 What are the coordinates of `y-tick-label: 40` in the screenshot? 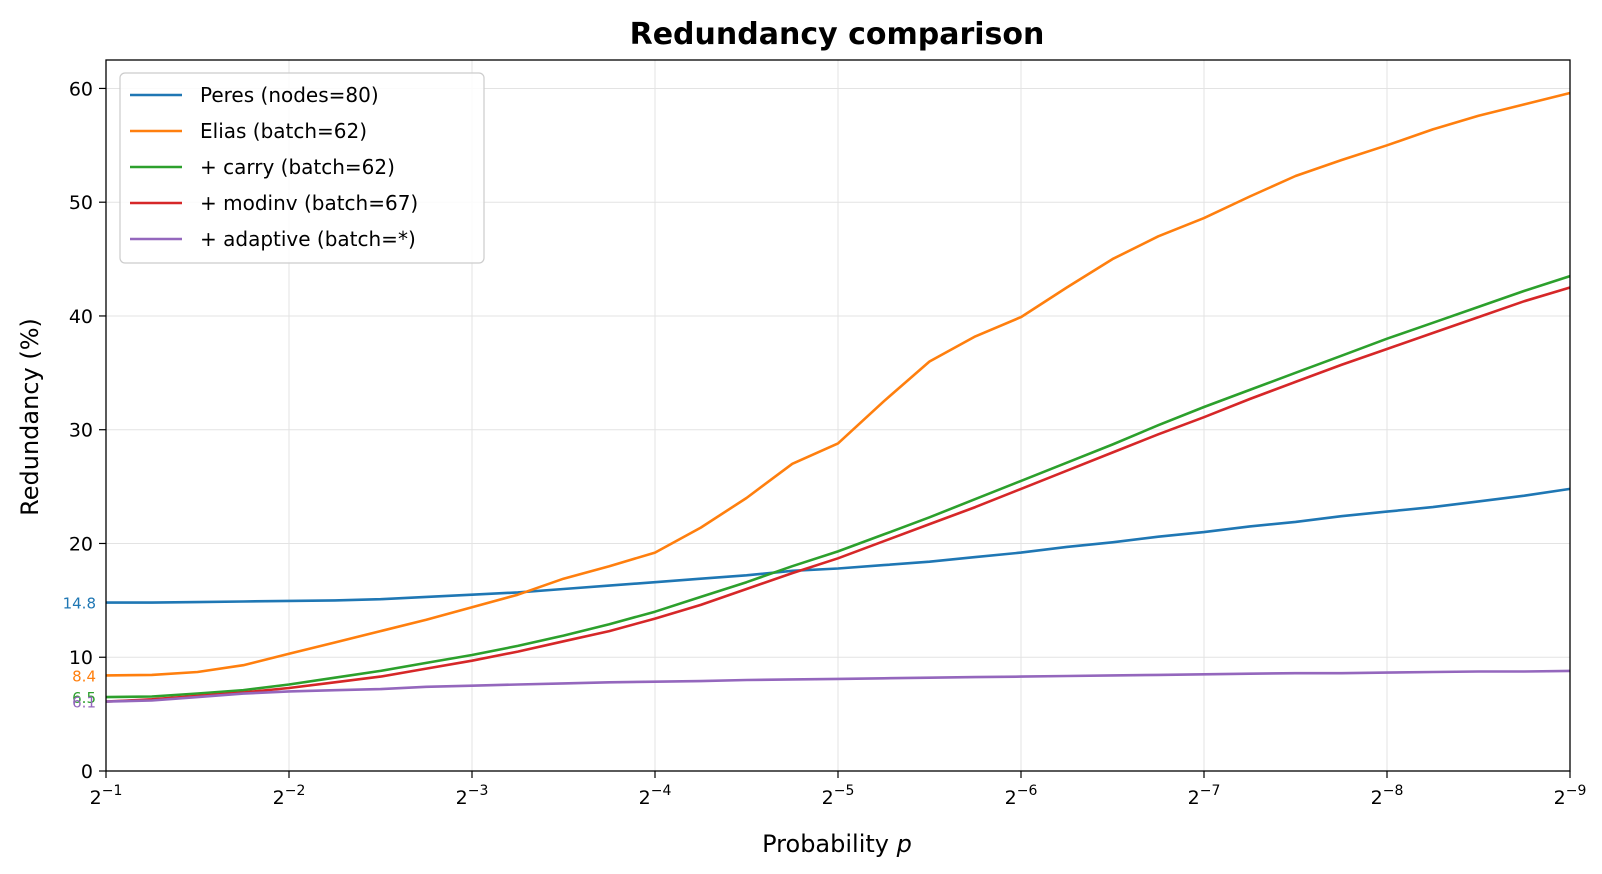 It's located at (81, 317).